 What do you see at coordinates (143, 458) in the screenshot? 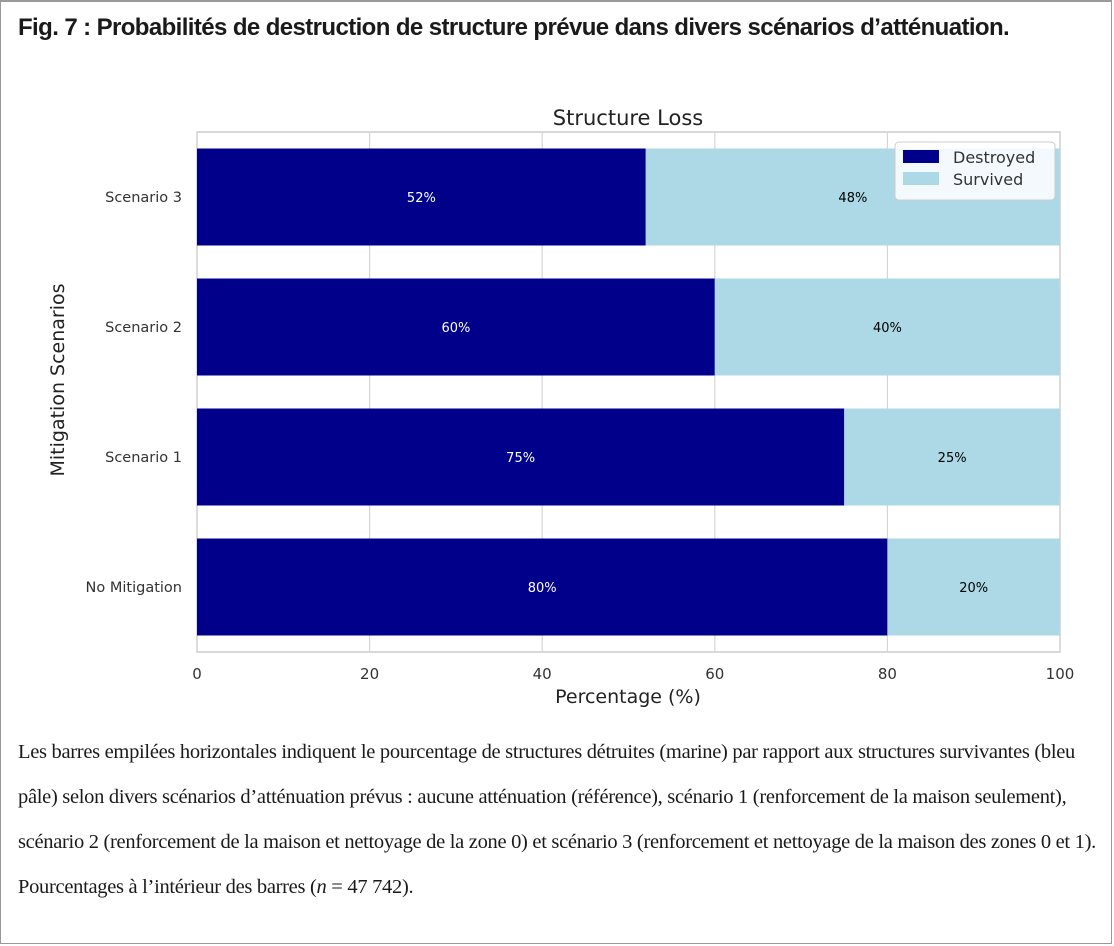
I see `y-tick-label: Scenario 1` at bounding box center [143, 458].